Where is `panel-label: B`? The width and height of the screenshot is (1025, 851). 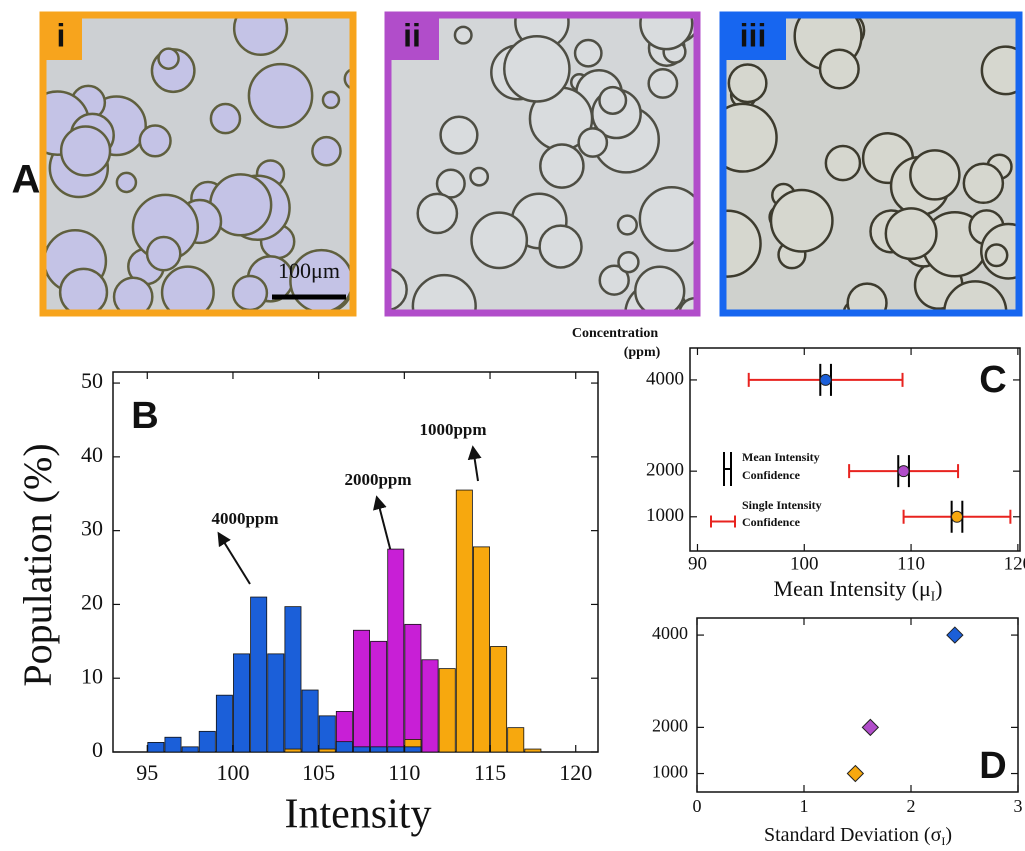
panel-label: B is located at coordinates (144, 416).